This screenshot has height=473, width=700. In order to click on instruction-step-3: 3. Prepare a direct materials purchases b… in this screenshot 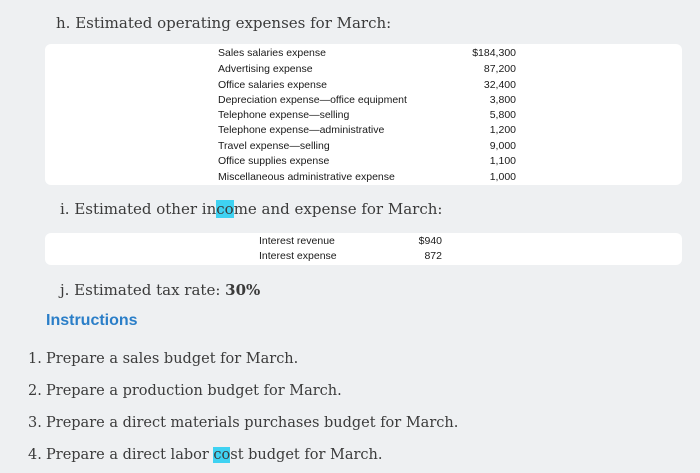, I will do `click(243, 423)`.